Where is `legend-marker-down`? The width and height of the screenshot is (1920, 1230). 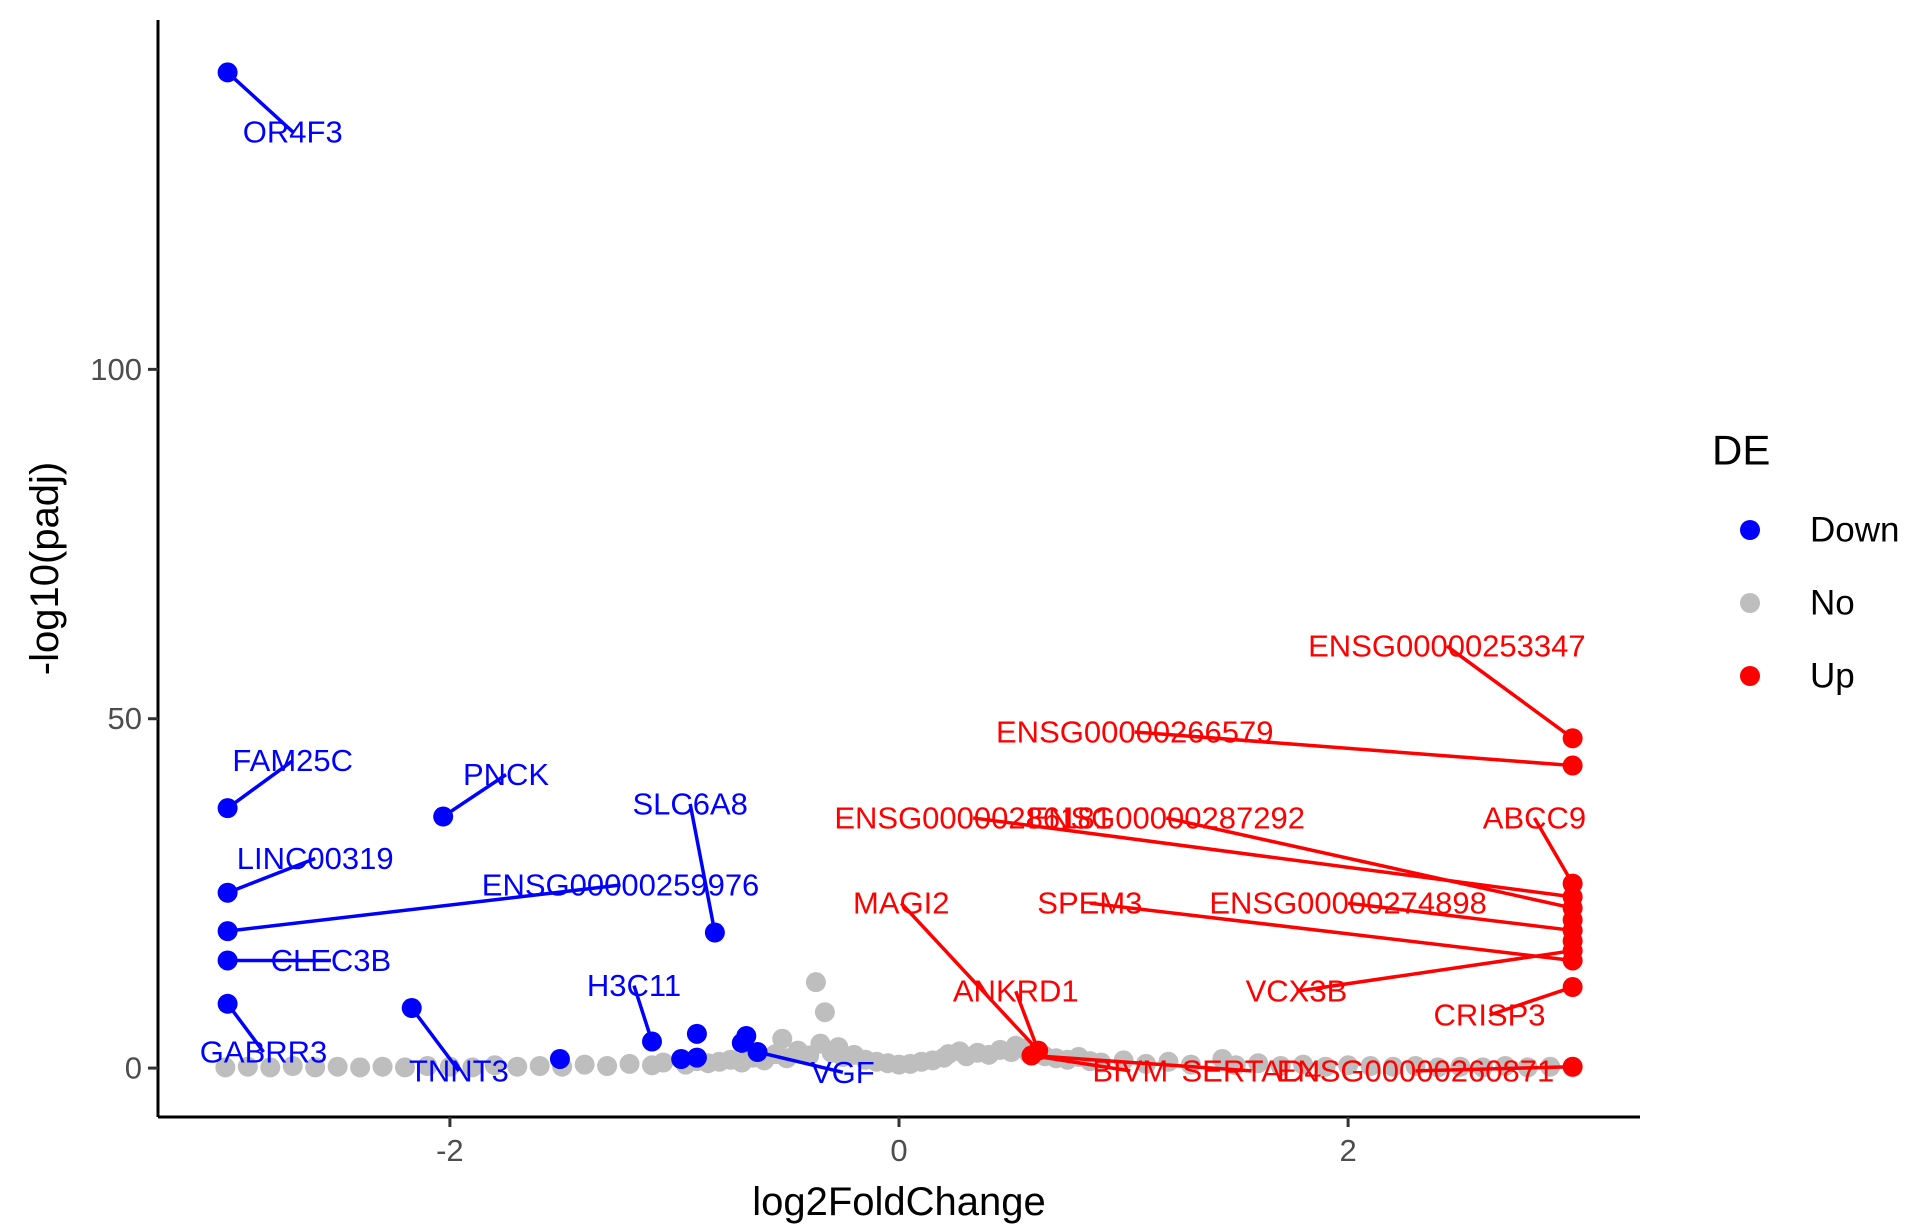 legend-marker-down is located at coordinates (1750, 530).